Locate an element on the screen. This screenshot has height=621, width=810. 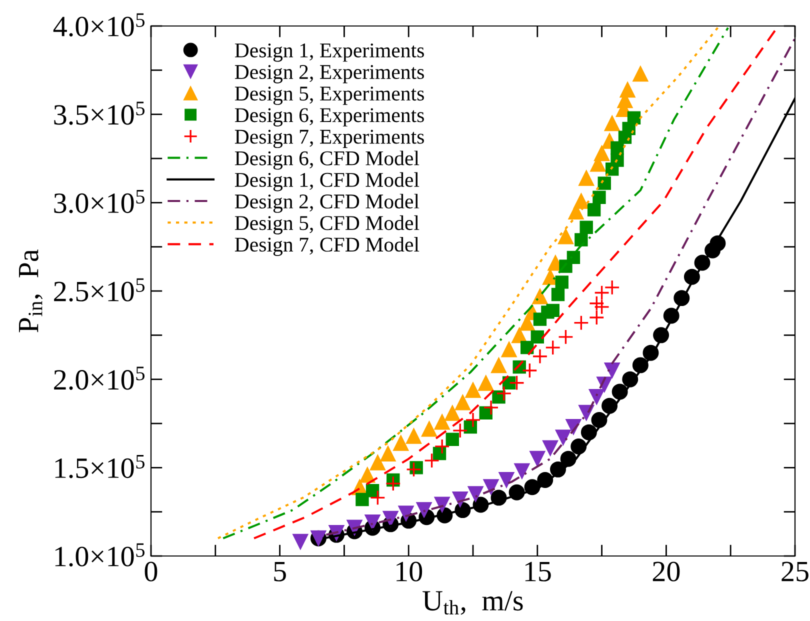
legend-label: Design 5, CFD Model is located at coordinates (327, 224).